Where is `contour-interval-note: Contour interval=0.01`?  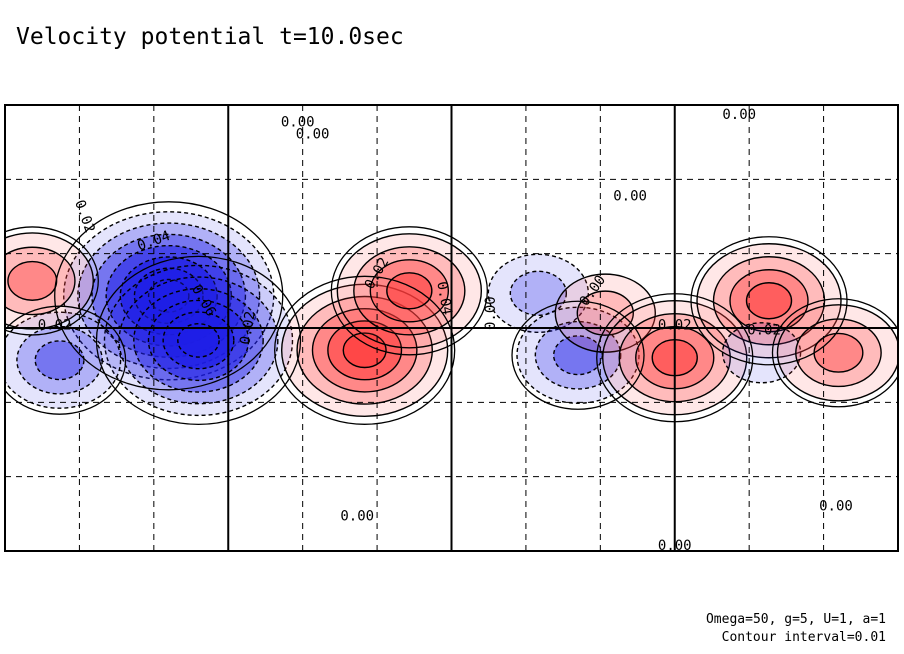 contour-interval-note: Contour interval=0.01 is located at coordinates (803, 637).